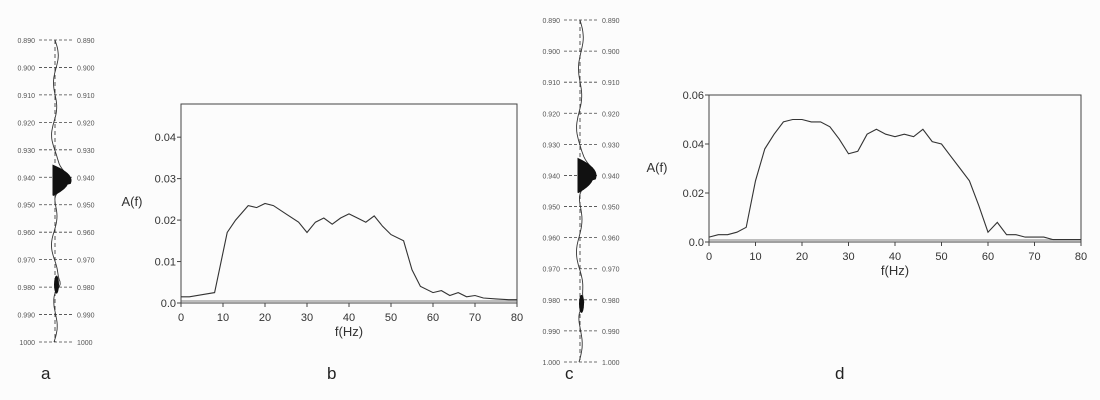 The width and height of the screenshot is (1100, 400). What do you see at coordinates (611, 208) in the screenshot?
I see `panel-c-tick-label-right: 0.950` at bounding box center [611, 208].